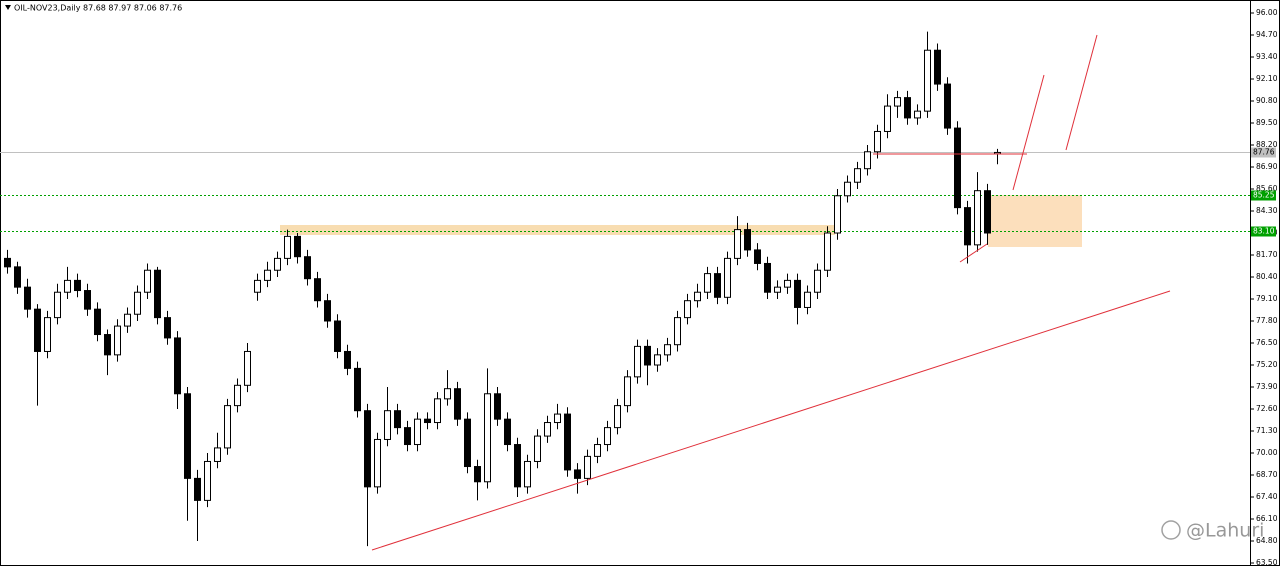 The height and width of the screenshot is (566, 1280). I want to click on level-label: 87.76, so click(1264, 152).